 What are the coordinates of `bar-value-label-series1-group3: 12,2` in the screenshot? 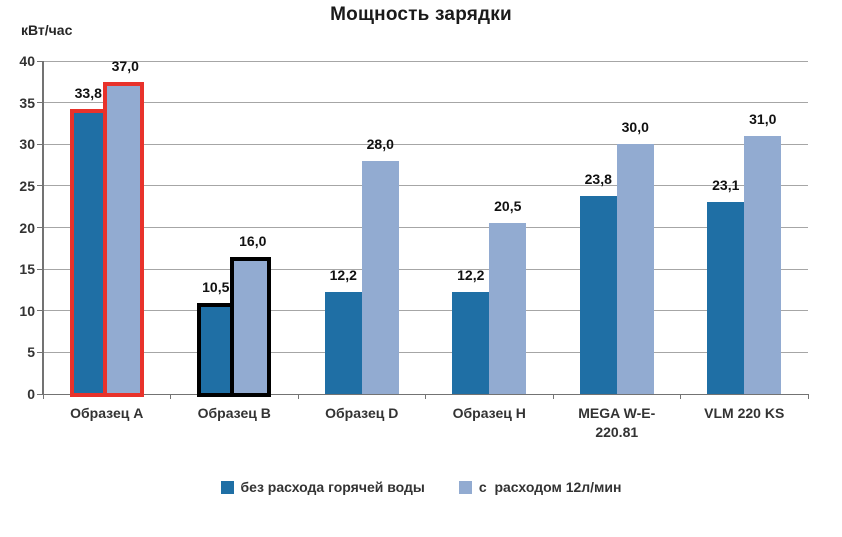 It's located at (343, 275).